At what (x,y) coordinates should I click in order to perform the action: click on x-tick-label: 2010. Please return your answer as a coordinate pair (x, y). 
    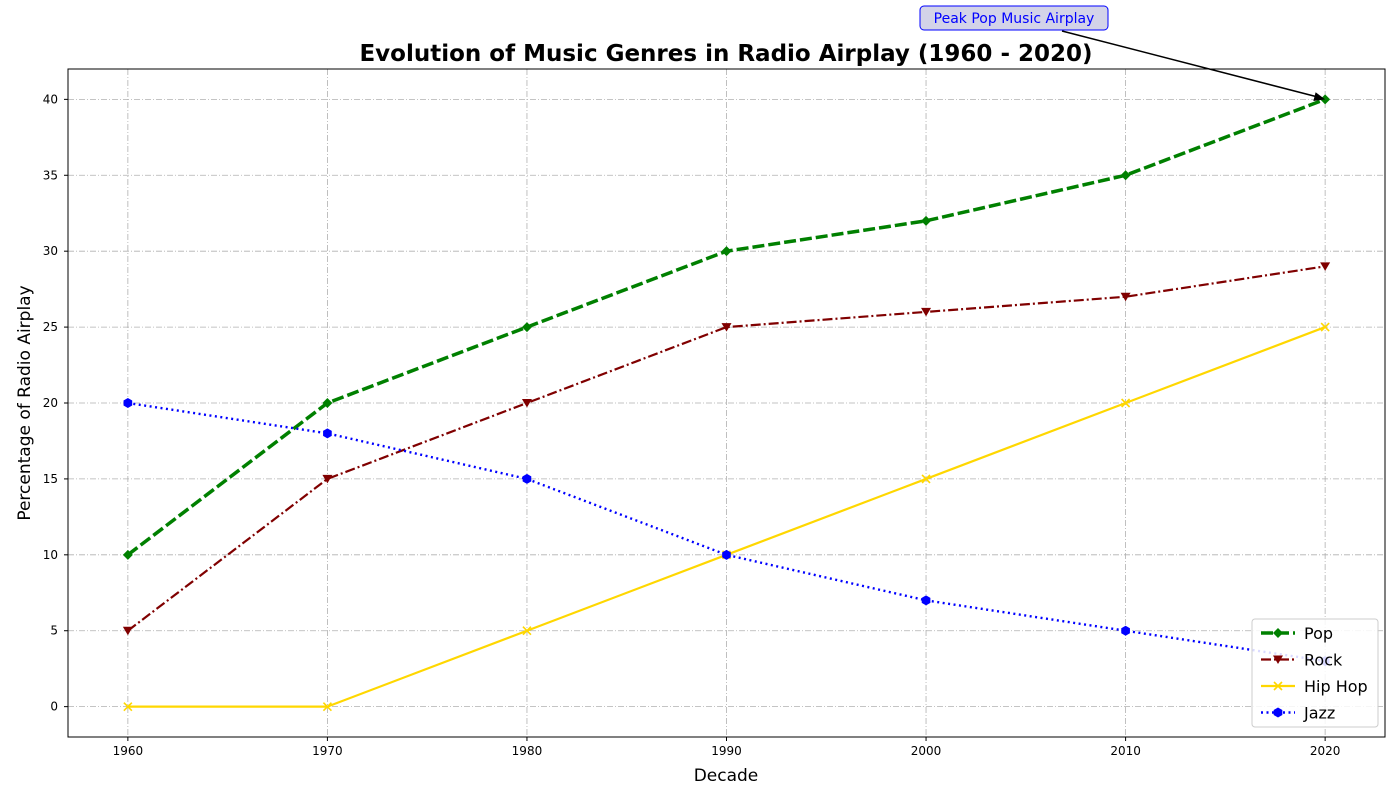
    Looking at the image, I should click on (1125, 751).